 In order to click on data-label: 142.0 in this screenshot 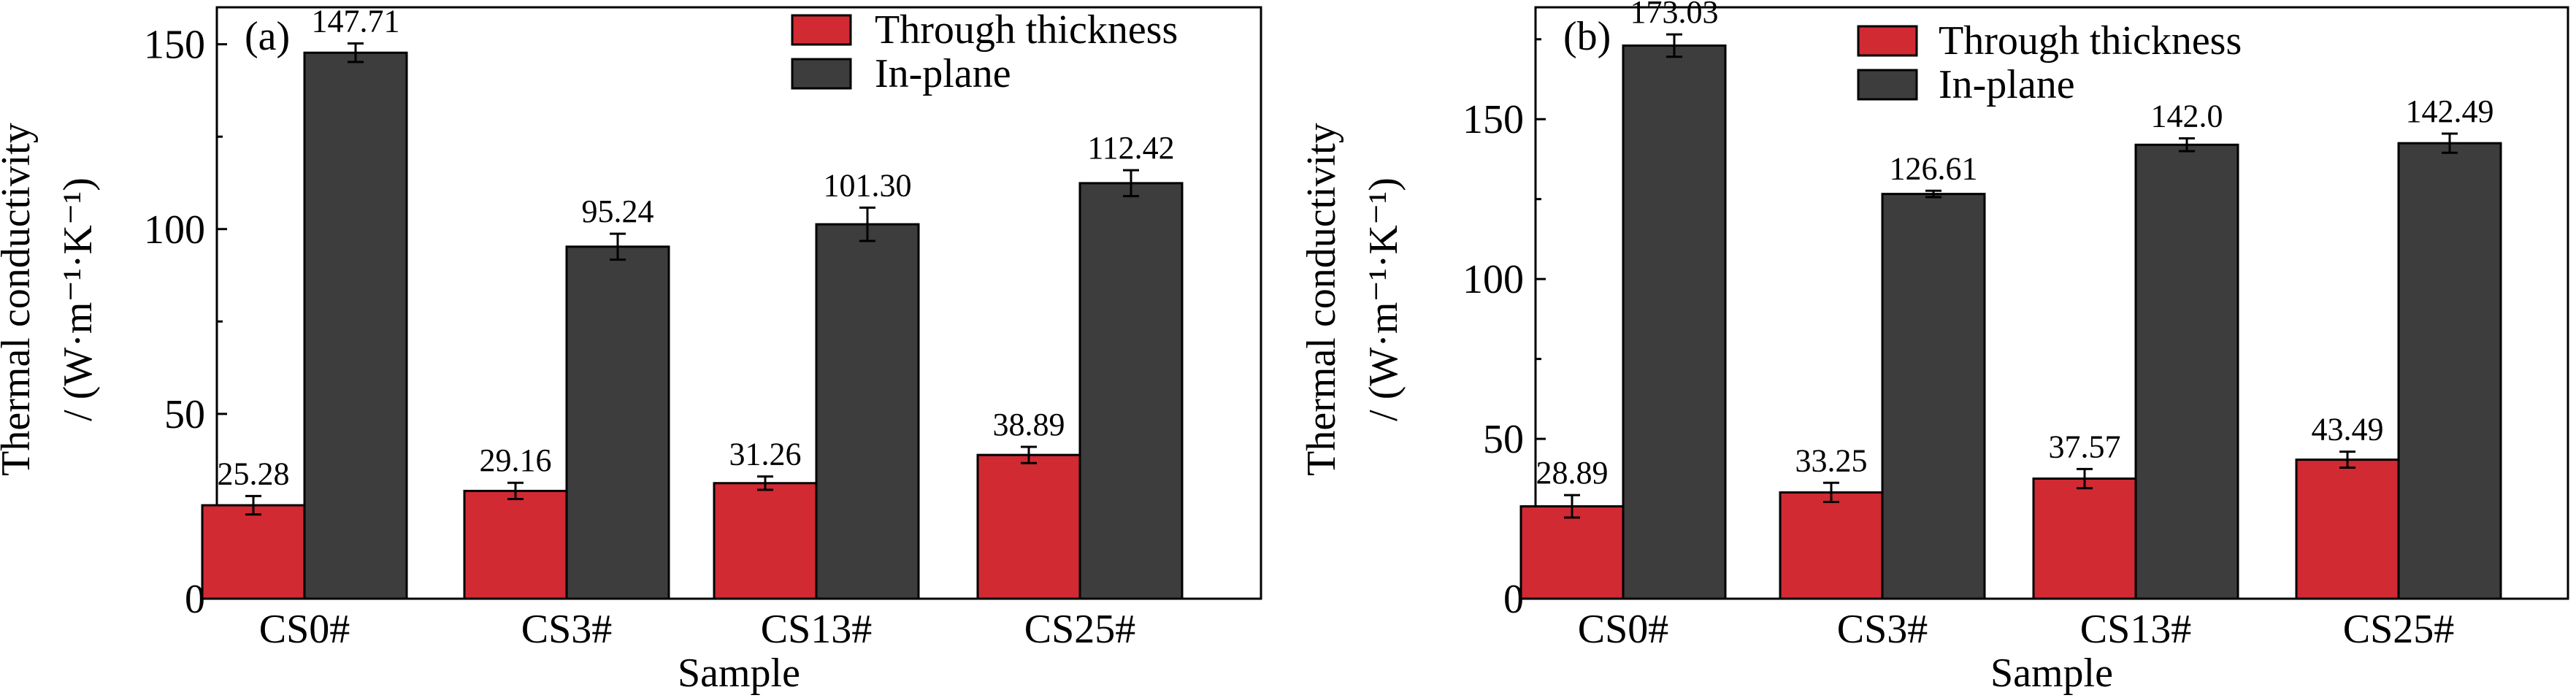, I will do `click(2187, 116)`.